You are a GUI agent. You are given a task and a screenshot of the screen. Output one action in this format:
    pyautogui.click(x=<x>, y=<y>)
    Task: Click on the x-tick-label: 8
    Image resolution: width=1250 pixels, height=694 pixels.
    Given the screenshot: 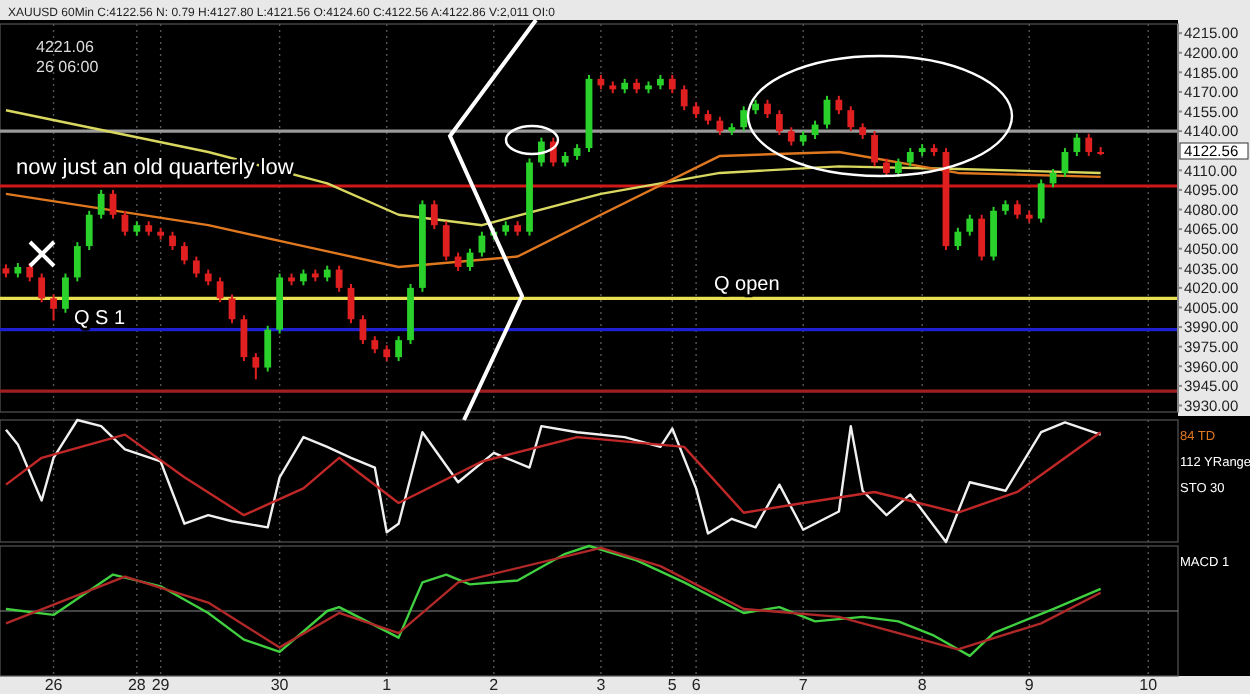 What is the action you would take?
    pyautogui.click(x=922, y=685)
    